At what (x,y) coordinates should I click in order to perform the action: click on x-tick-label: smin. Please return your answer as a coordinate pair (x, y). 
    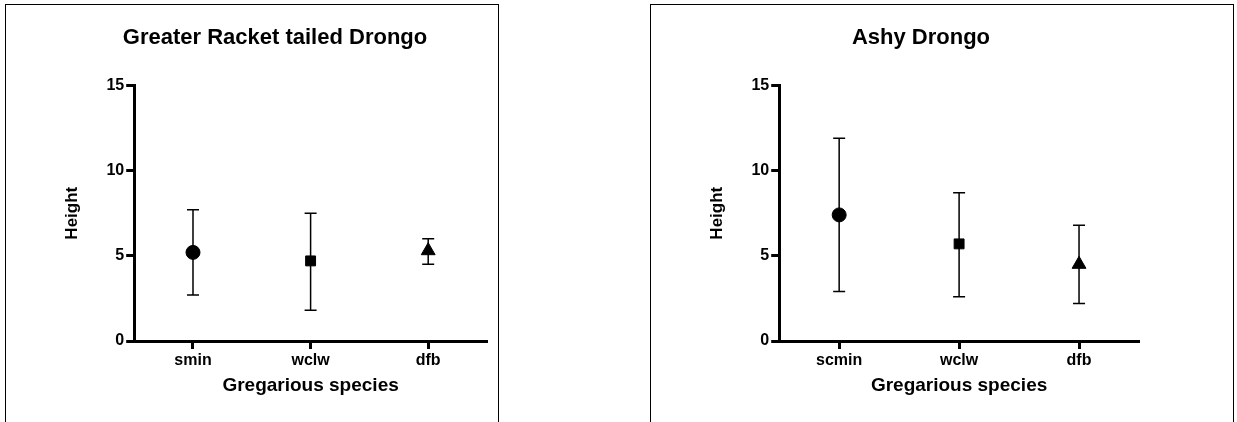
    Looking at the image, I should click on (193, 360).